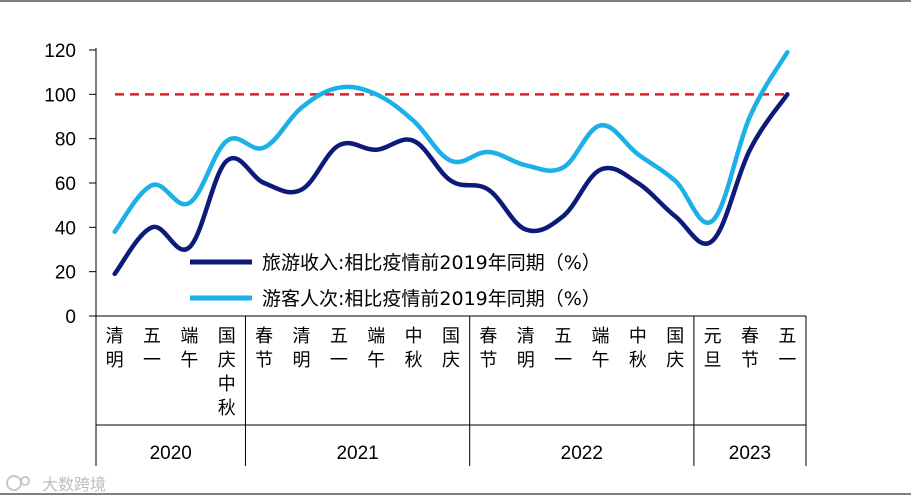 This screenshot has width=911, height=502. Describe the element at coordinates (431, 263) in the screenshot. I see `legend-label-revenue: 旅游收入:相比疫情前2019年同期（%）` at that location.